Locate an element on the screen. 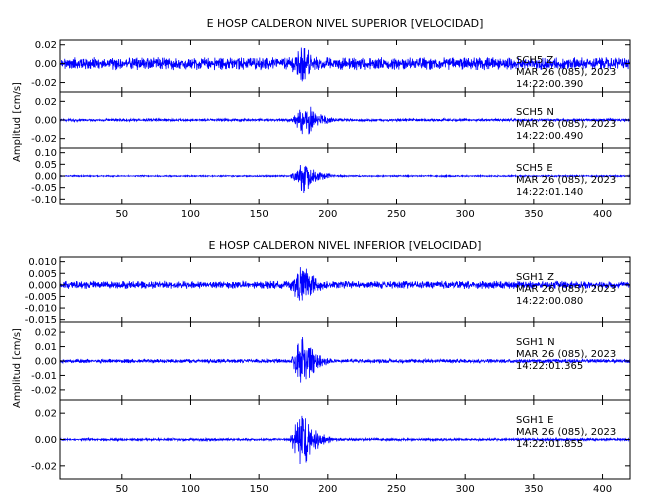 The width and height of the screenshot is (650, 500). time-label: 14:22:00.490 is located at coordinates (549, 136).